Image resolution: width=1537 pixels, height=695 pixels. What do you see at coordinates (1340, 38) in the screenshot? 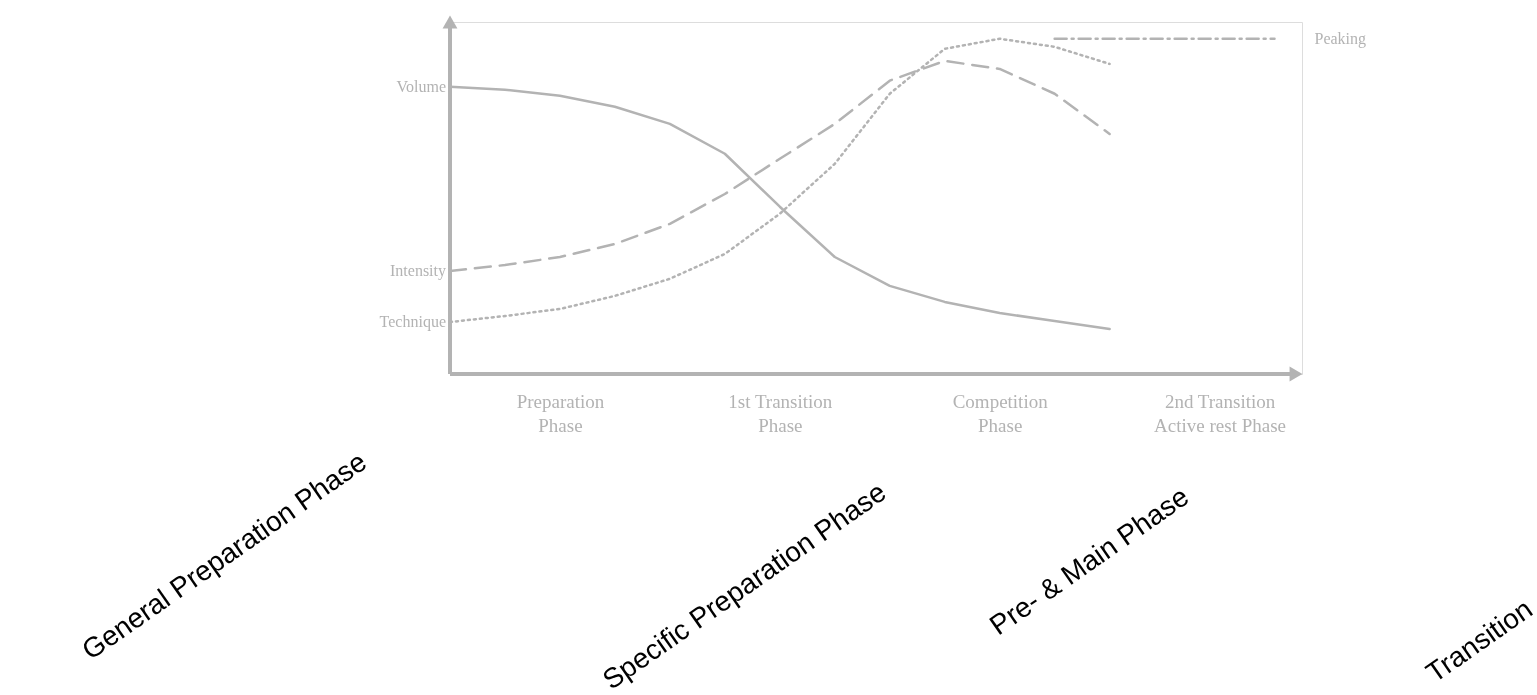
I see `text: Peaking` at bounding box center [1340, 38].